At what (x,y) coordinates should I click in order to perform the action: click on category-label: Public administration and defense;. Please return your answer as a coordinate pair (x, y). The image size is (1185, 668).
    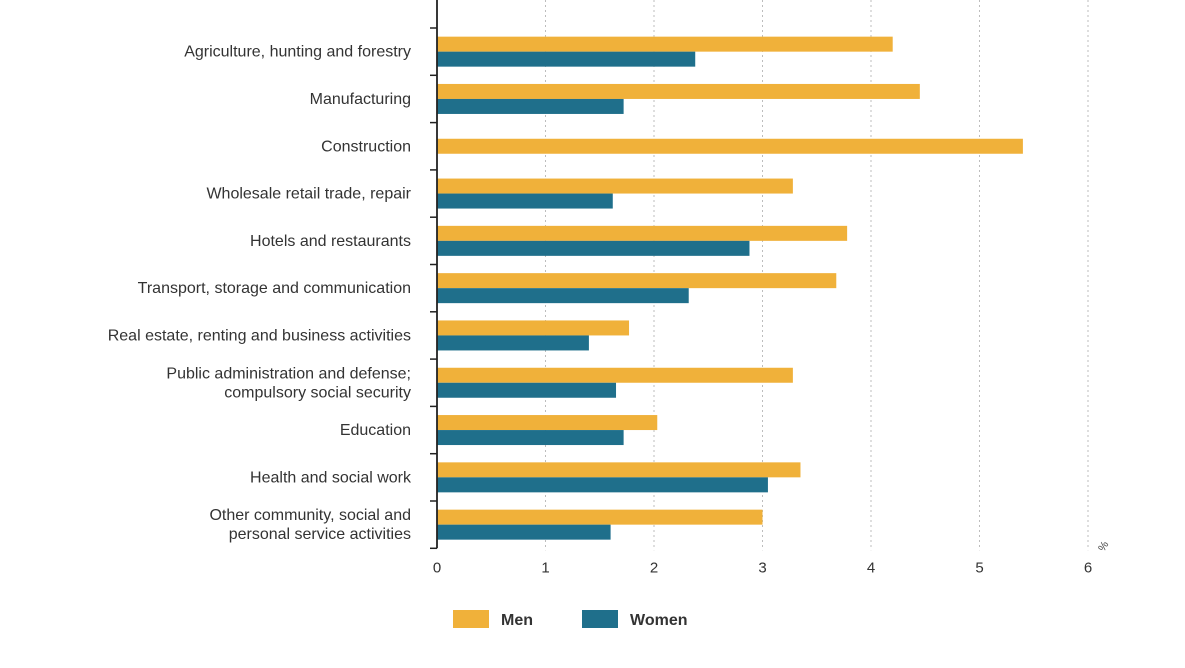
    Looking at the image, I should click on (288, 373).